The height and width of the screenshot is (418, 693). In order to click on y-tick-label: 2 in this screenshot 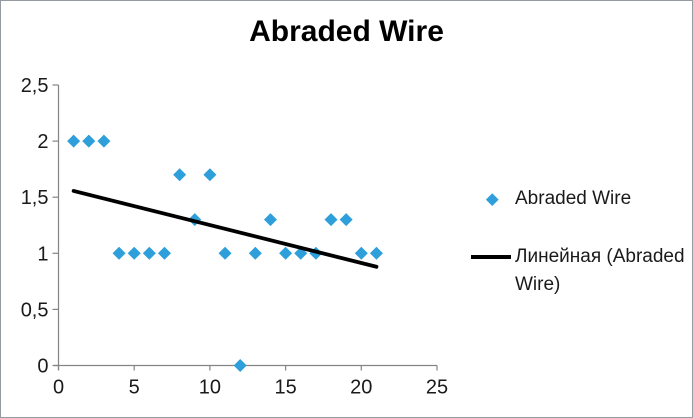, I will do `click(42, 142)`.